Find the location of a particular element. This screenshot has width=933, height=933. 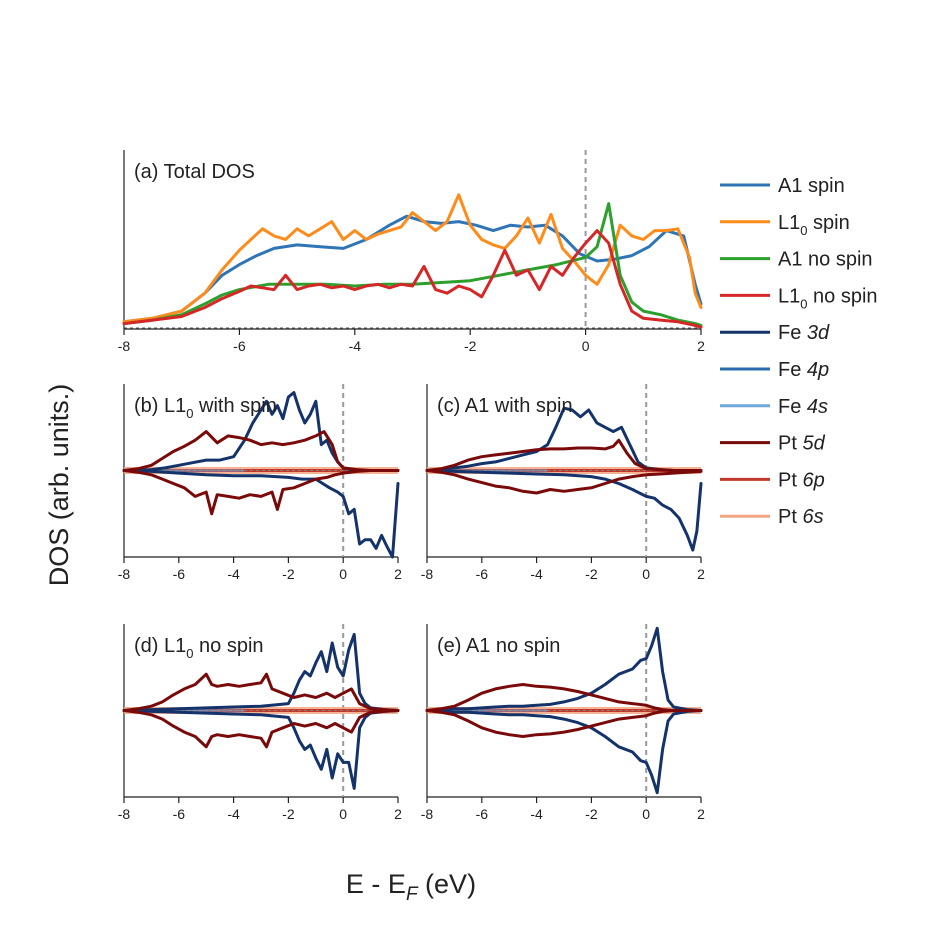

x-axis-label: E - EF (eV) is located at coordinates (411, 887).